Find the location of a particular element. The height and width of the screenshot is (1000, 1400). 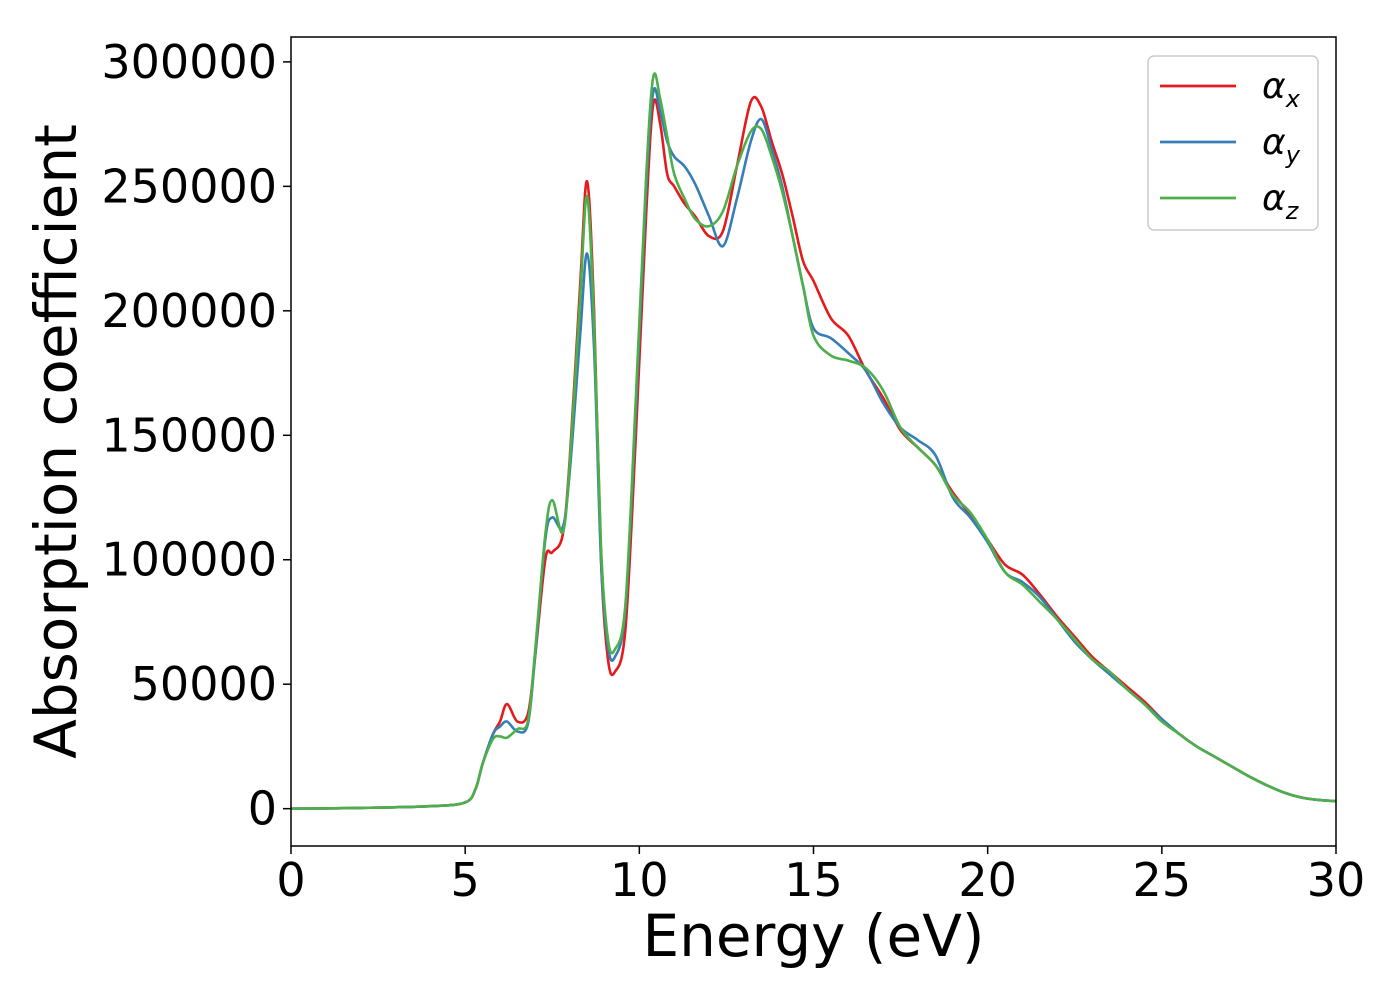

legend-label-subscript: y is located at coordinates (1293, 155).